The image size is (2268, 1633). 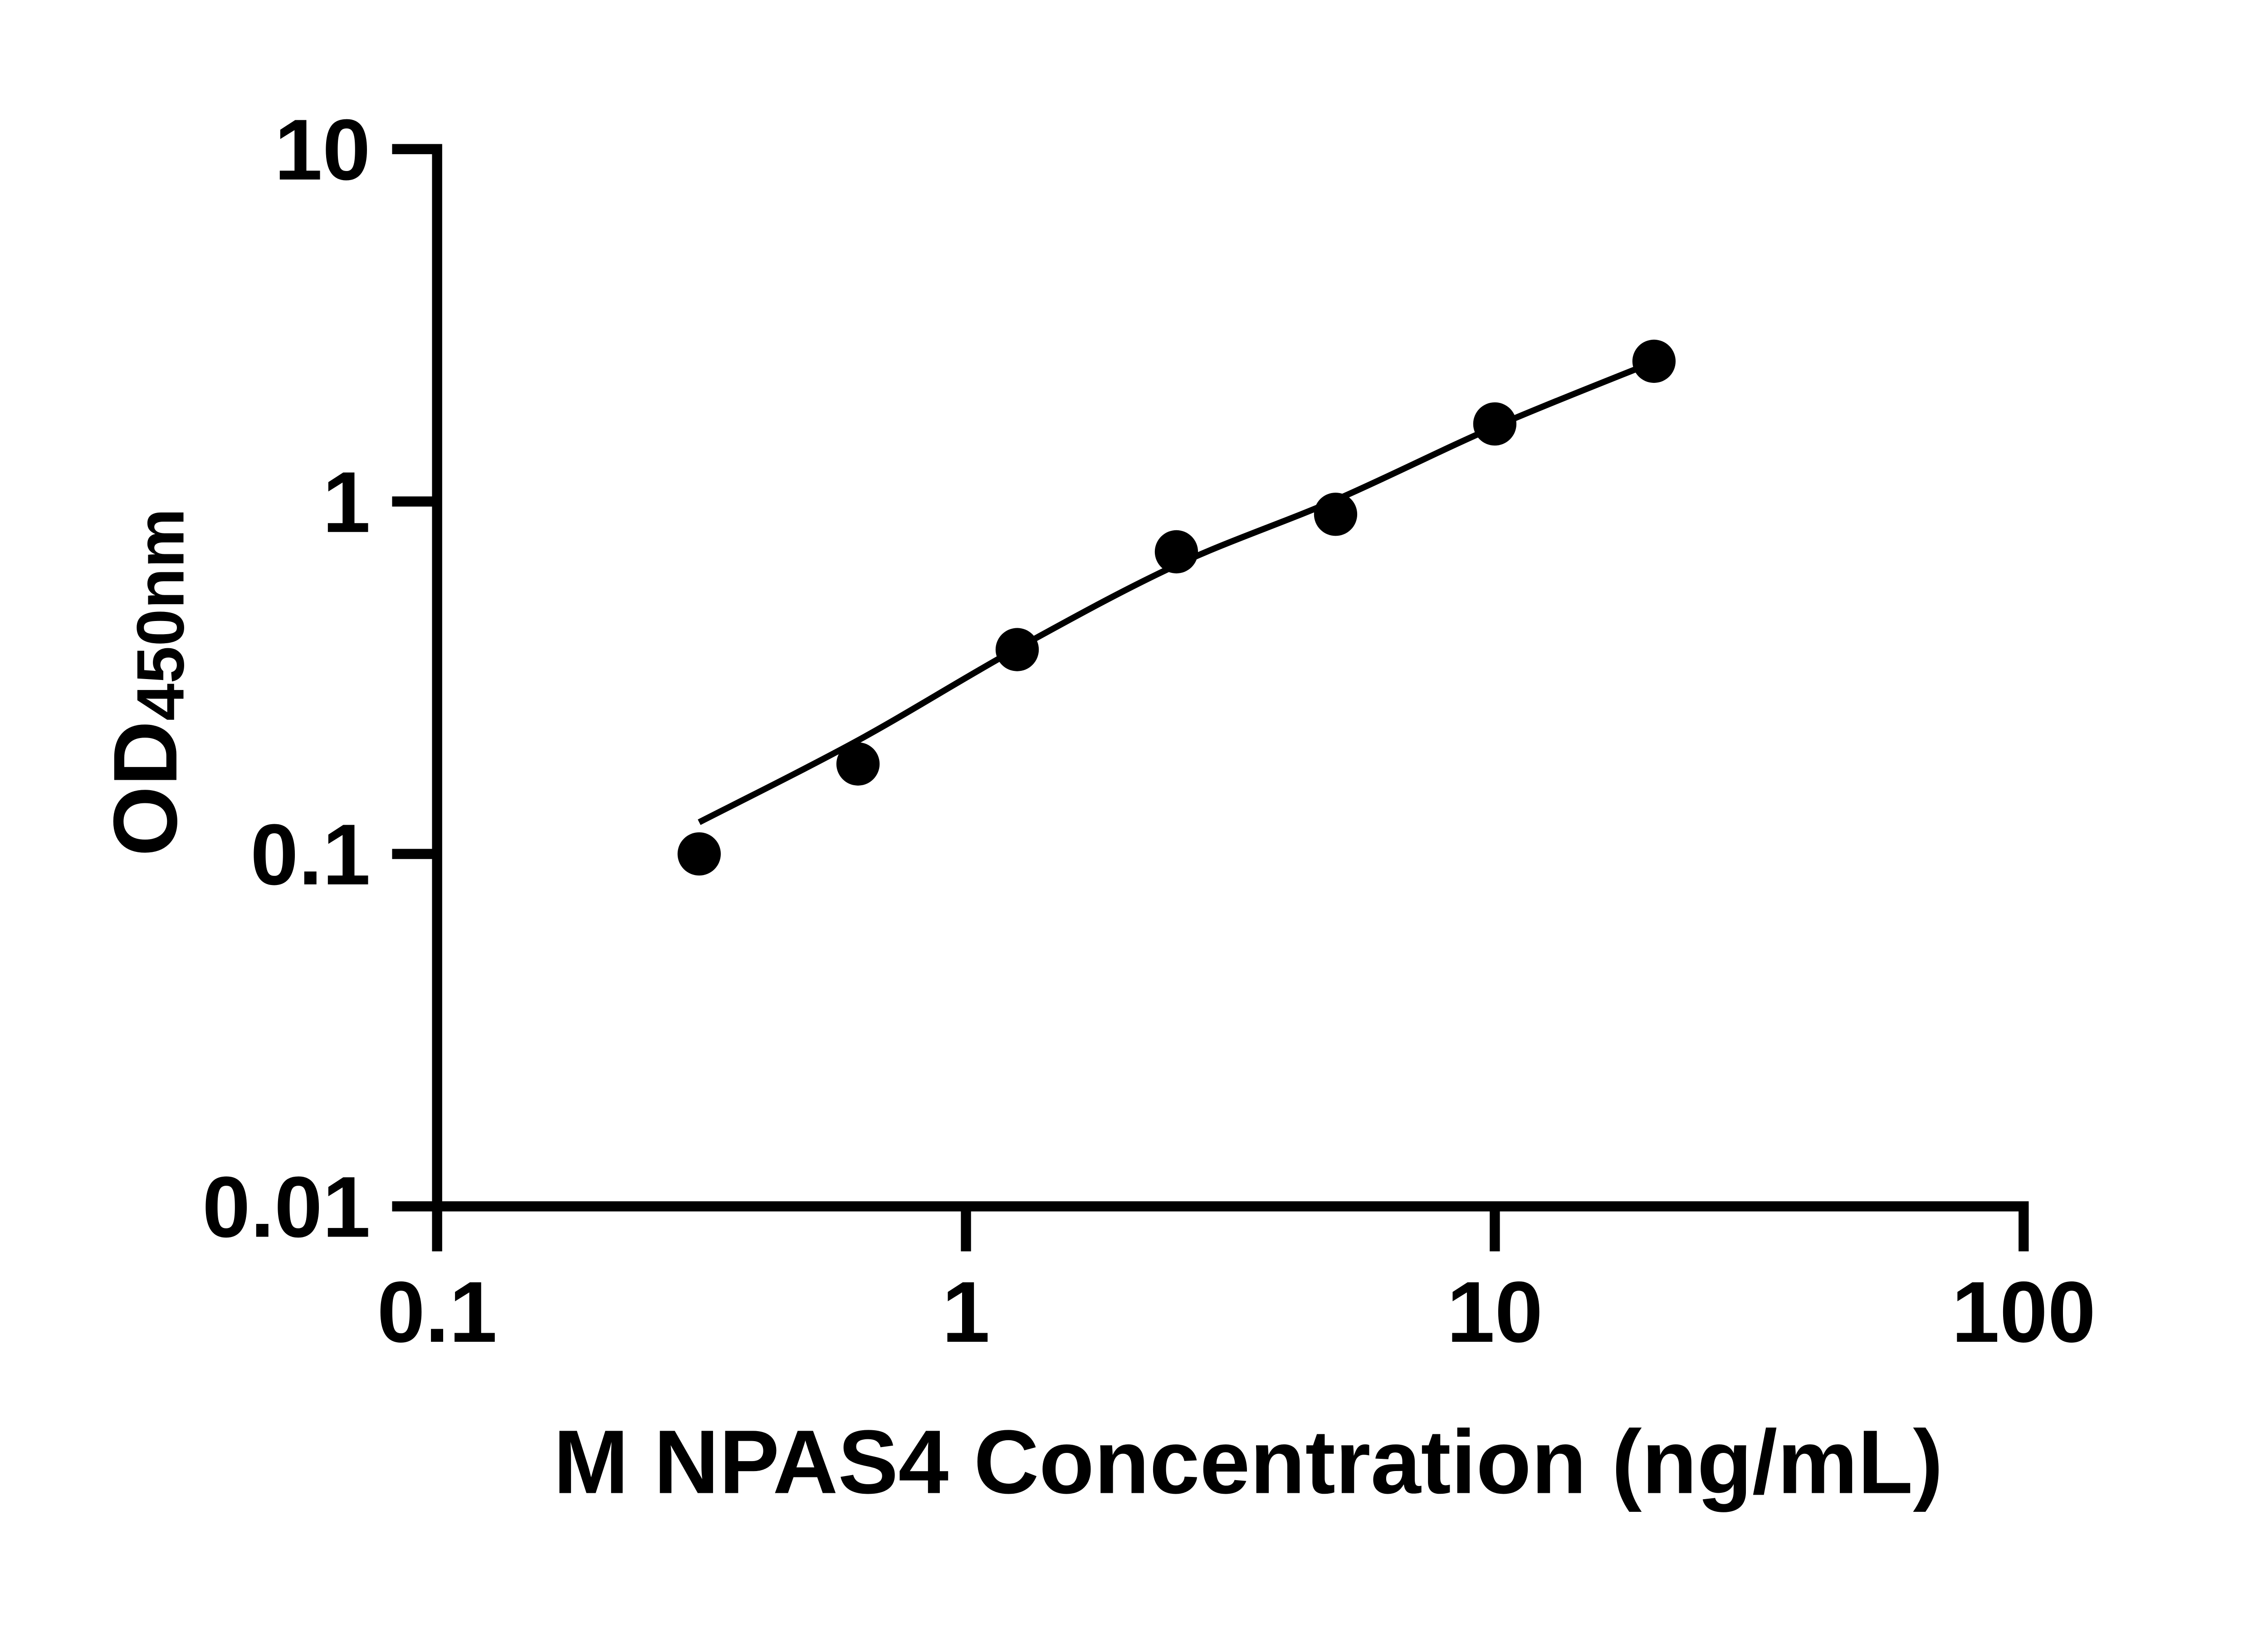 I want to click on y-tick-label: 0.1, so click(x=311, y=855).